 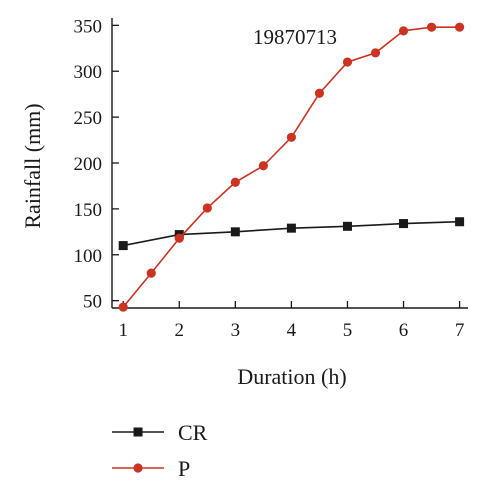 What do you see at coordinates (88, 164) in the screenshot?
I see `y-tick-label: 200` at bounding box center [88, 164].